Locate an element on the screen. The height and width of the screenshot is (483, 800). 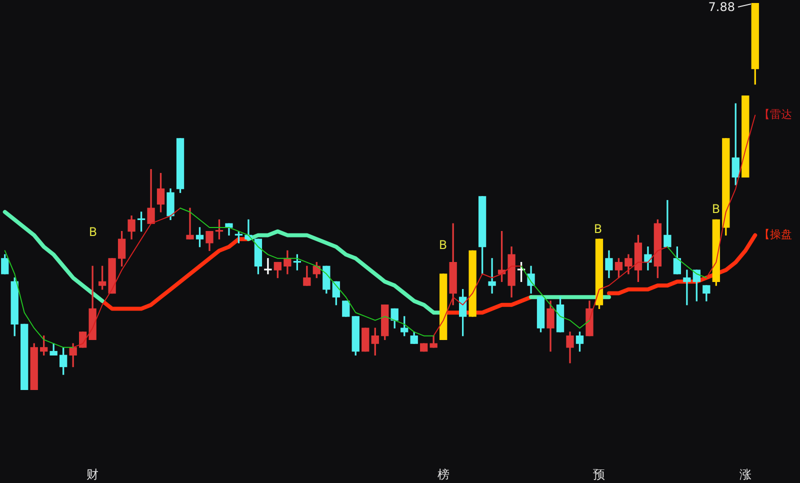
series-label: 【雷达 is located at coordinates (775, 115).